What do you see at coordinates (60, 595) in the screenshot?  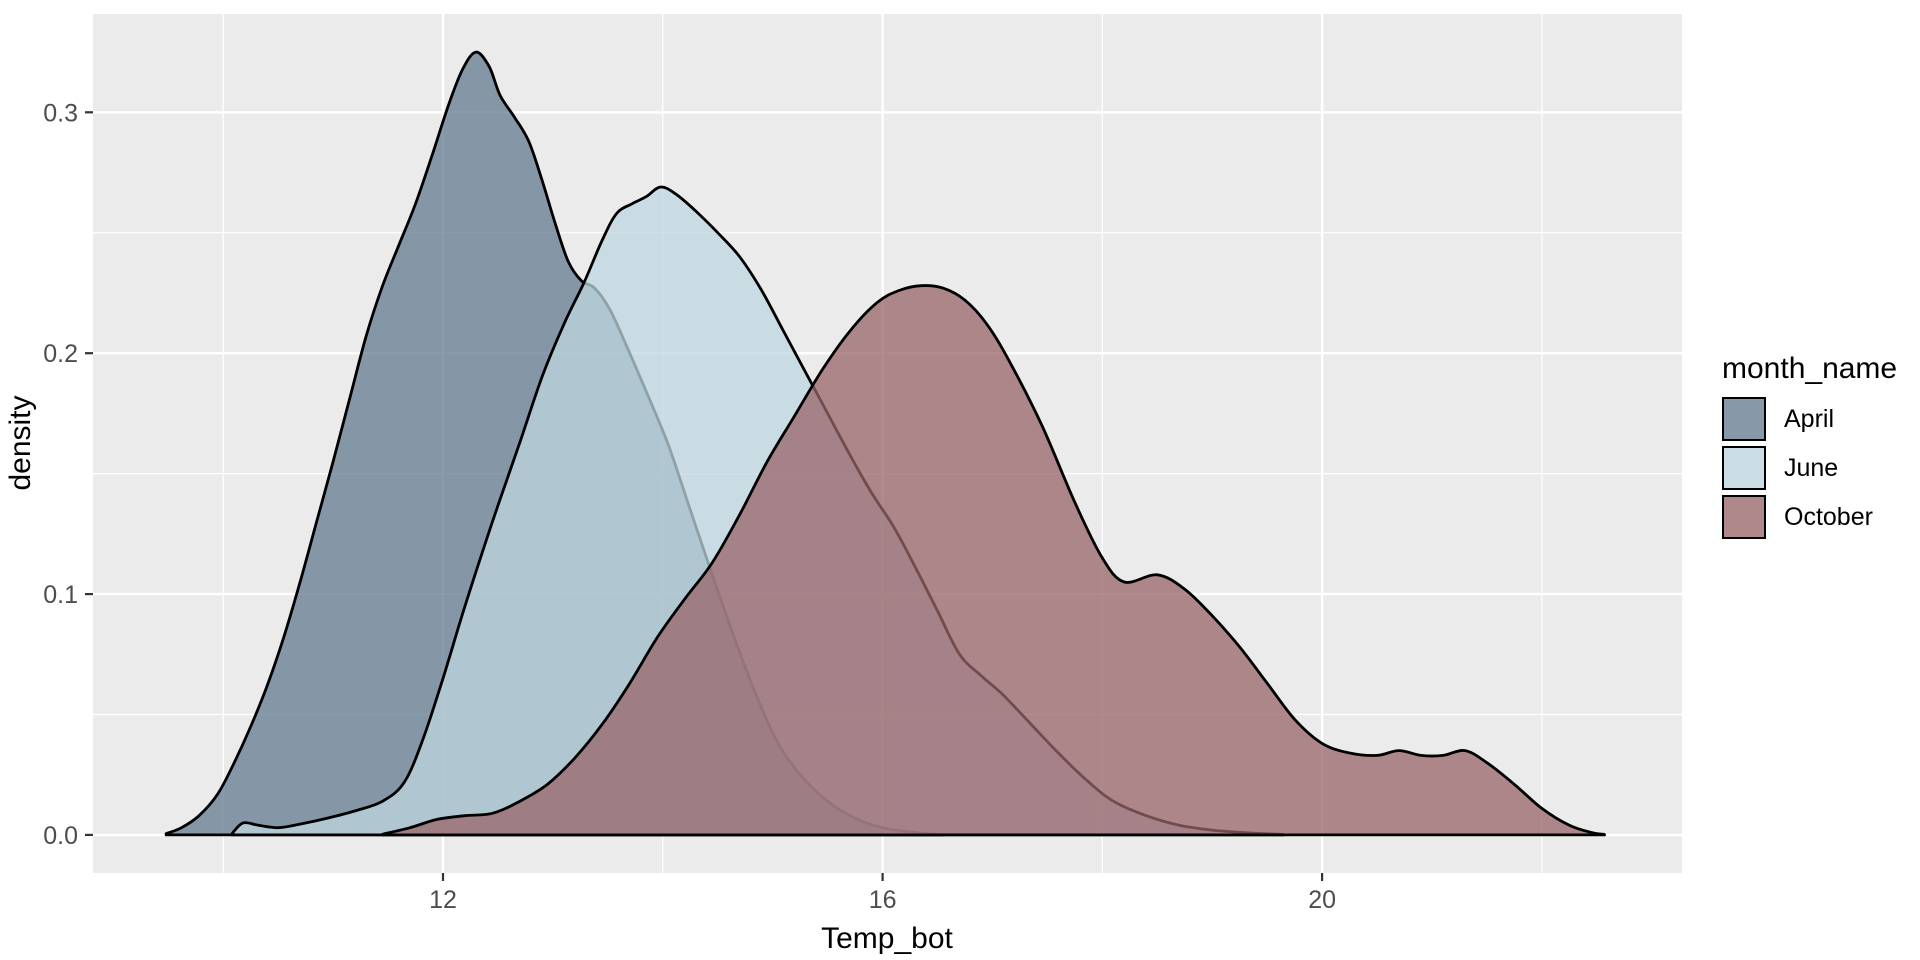 I see `y-tick-label: 0.1` at bounding box center [60, 595].